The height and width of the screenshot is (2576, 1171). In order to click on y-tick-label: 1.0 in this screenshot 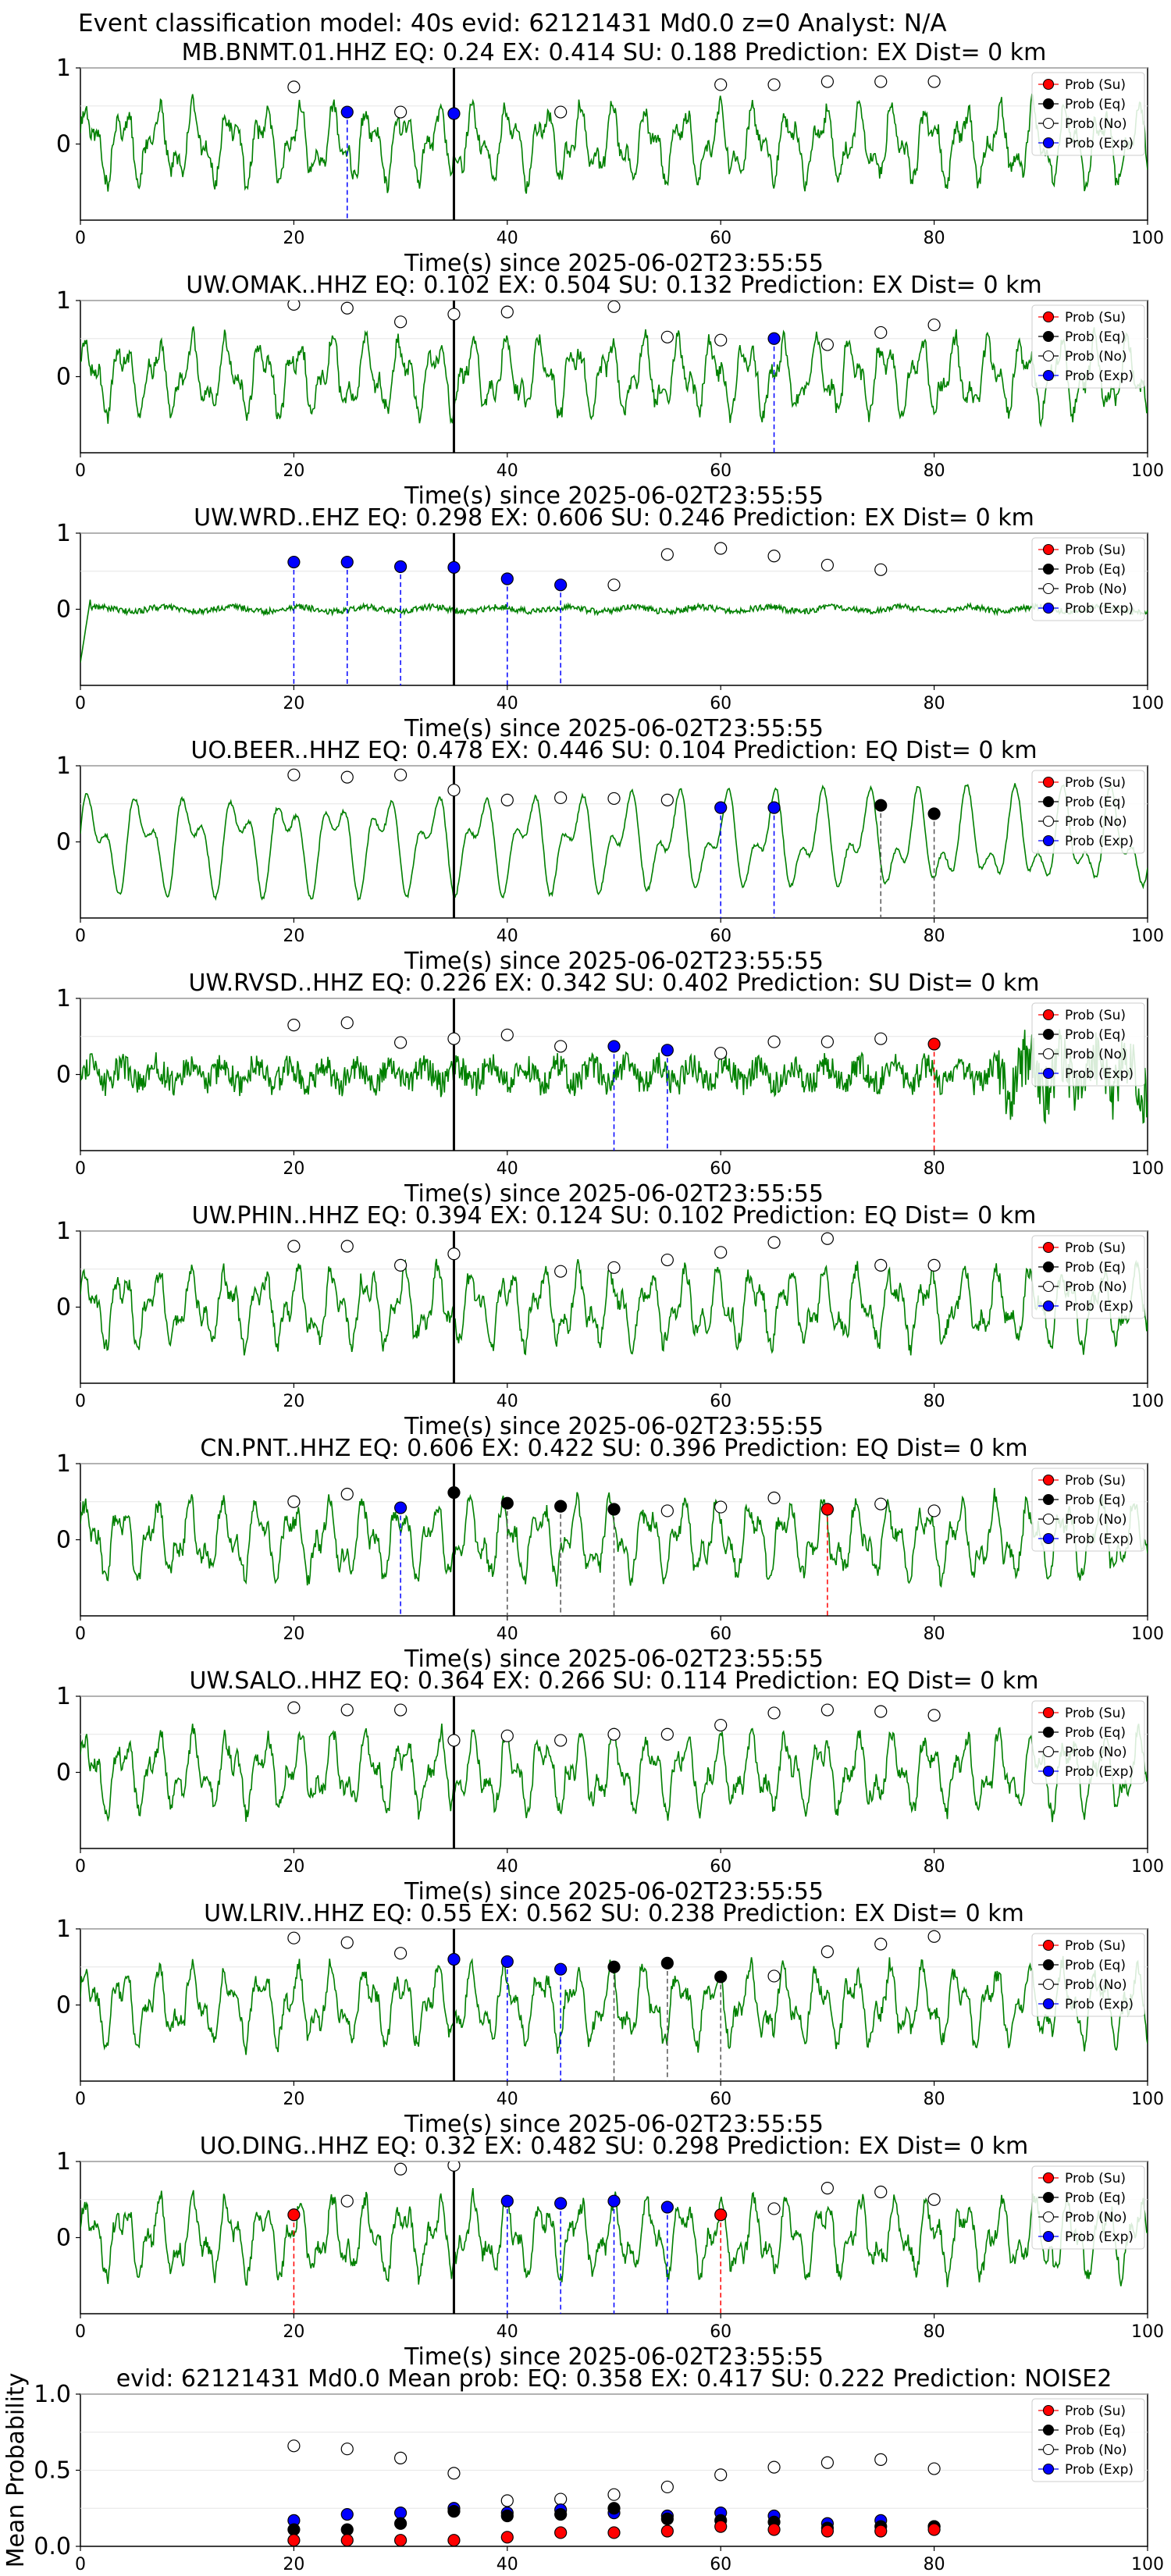, I will do `click(52, 2394)`.